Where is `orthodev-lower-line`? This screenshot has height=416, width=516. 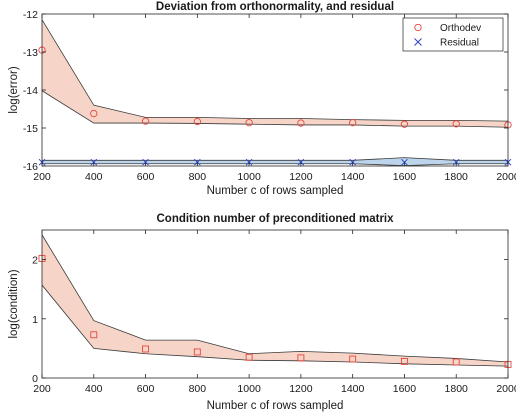
orthodev-lower-line is located at coordinates (275, 109).